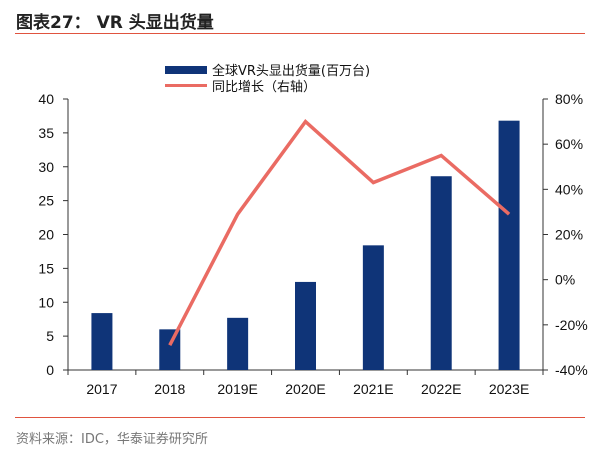  What do you see at coordinates (46, 268) in the screenshot?
I see `left-tick-label: 15` at bounding box center [46, 268].